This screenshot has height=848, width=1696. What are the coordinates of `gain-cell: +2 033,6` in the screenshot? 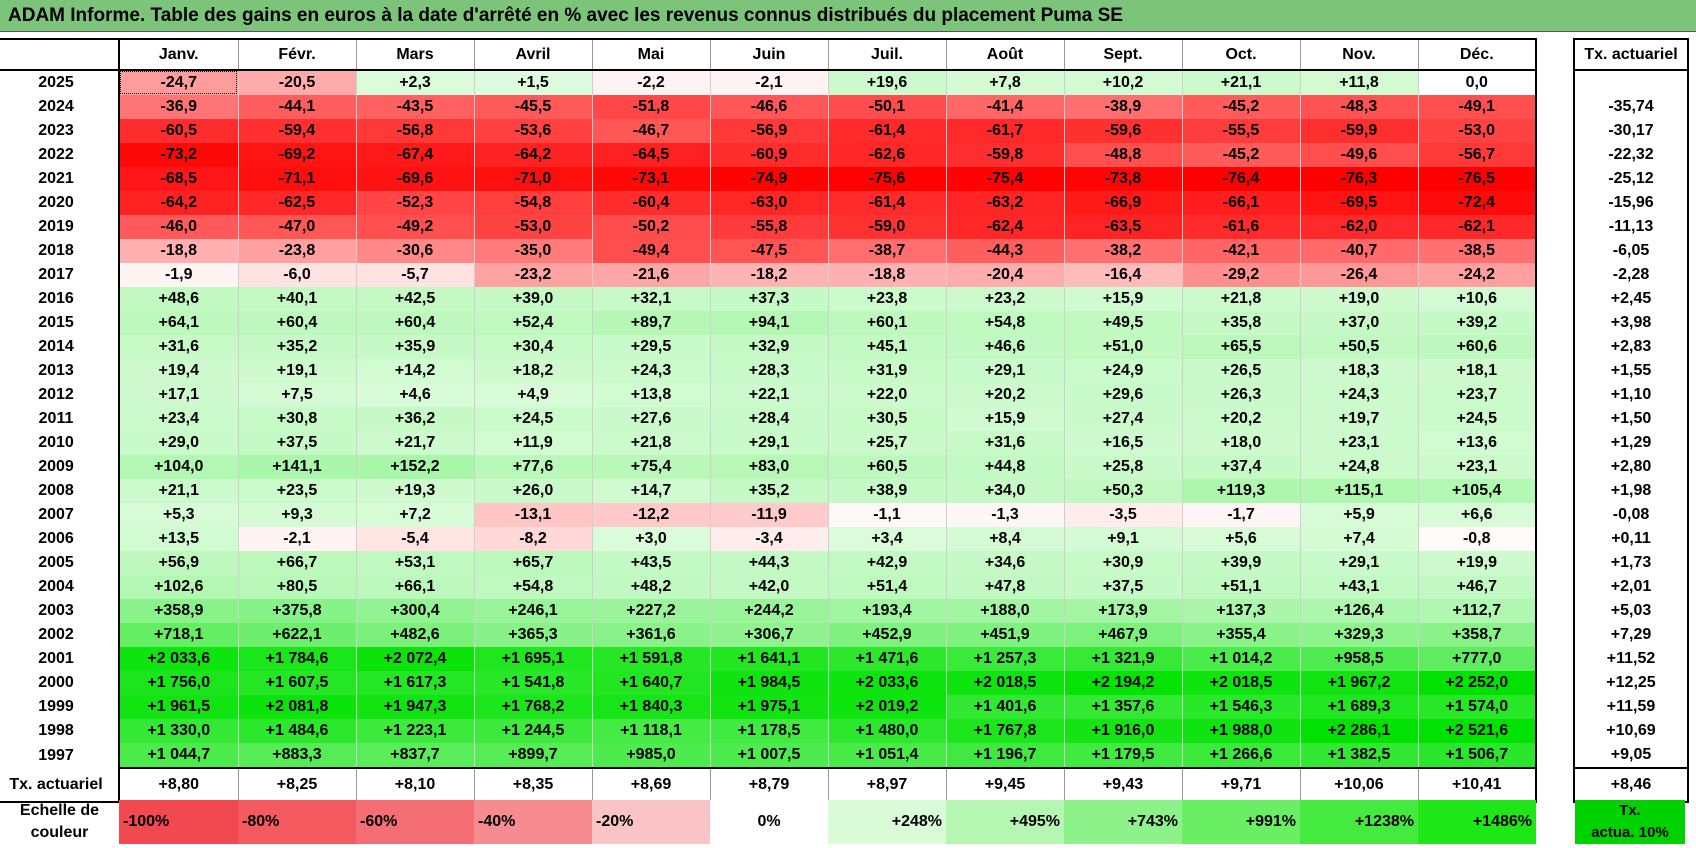 It's located at (178, 659).